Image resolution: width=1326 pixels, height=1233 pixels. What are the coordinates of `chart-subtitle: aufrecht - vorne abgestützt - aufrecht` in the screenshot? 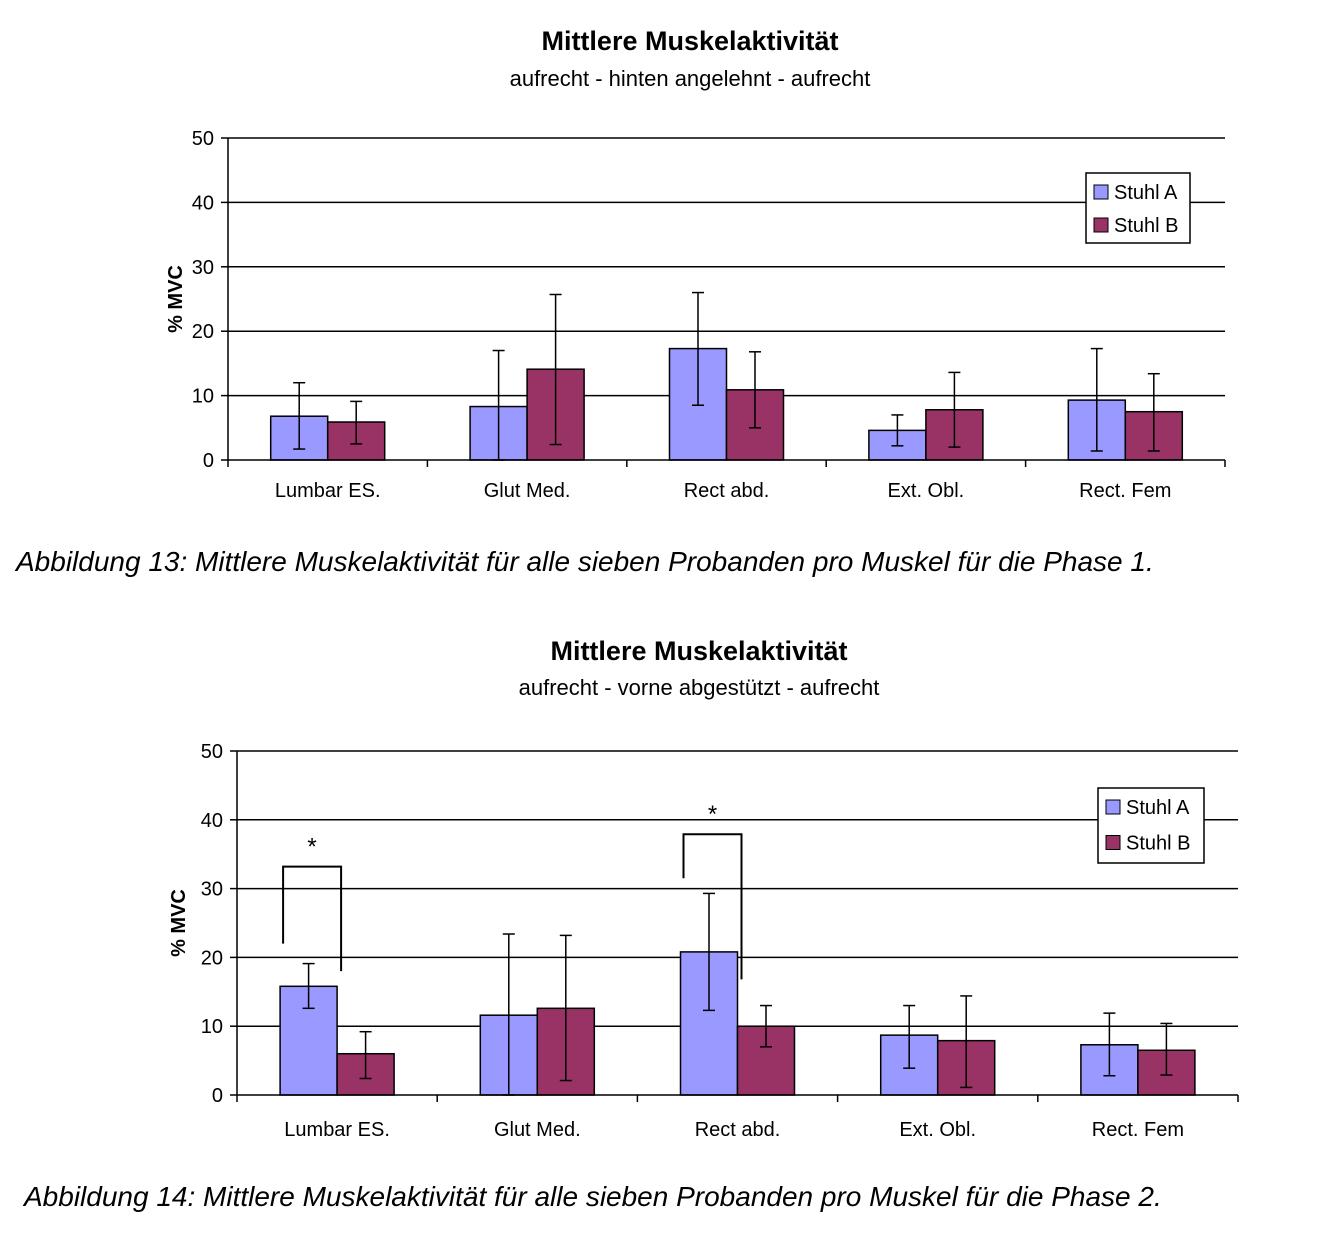 It's located at (699, 687).